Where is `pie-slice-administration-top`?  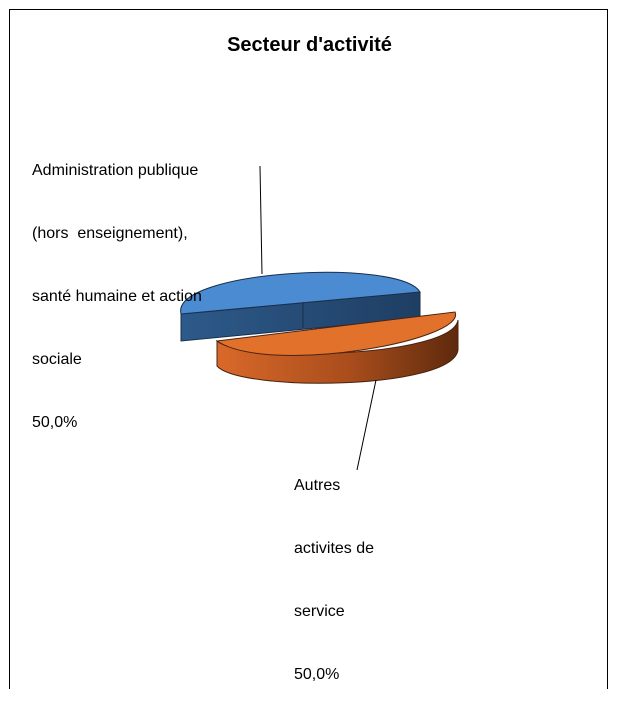 pie-slice-administration-top is located at coordinates (300, 293).